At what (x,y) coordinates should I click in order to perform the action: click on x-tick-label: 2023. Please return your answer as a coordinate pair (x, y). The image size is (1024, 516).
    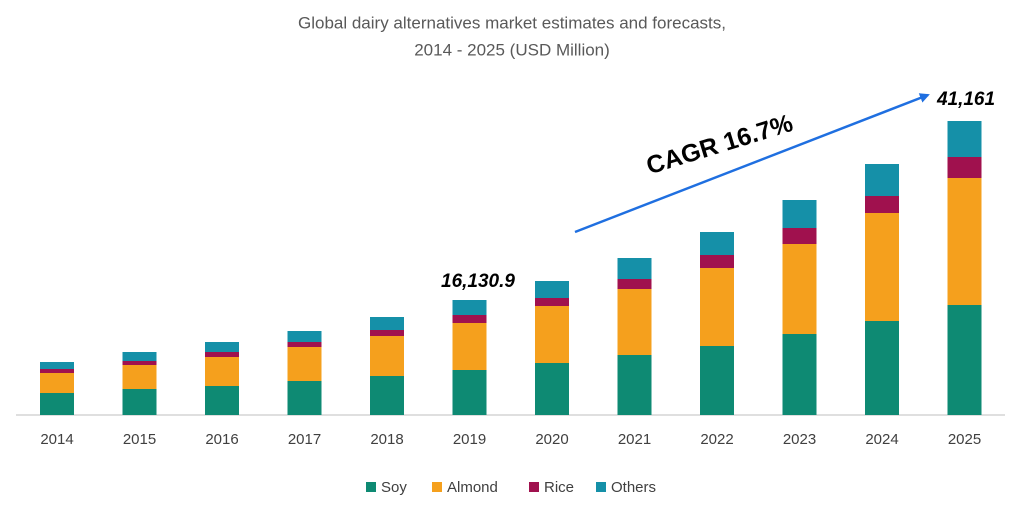
    Looking at the image, I should click on (799, 439).